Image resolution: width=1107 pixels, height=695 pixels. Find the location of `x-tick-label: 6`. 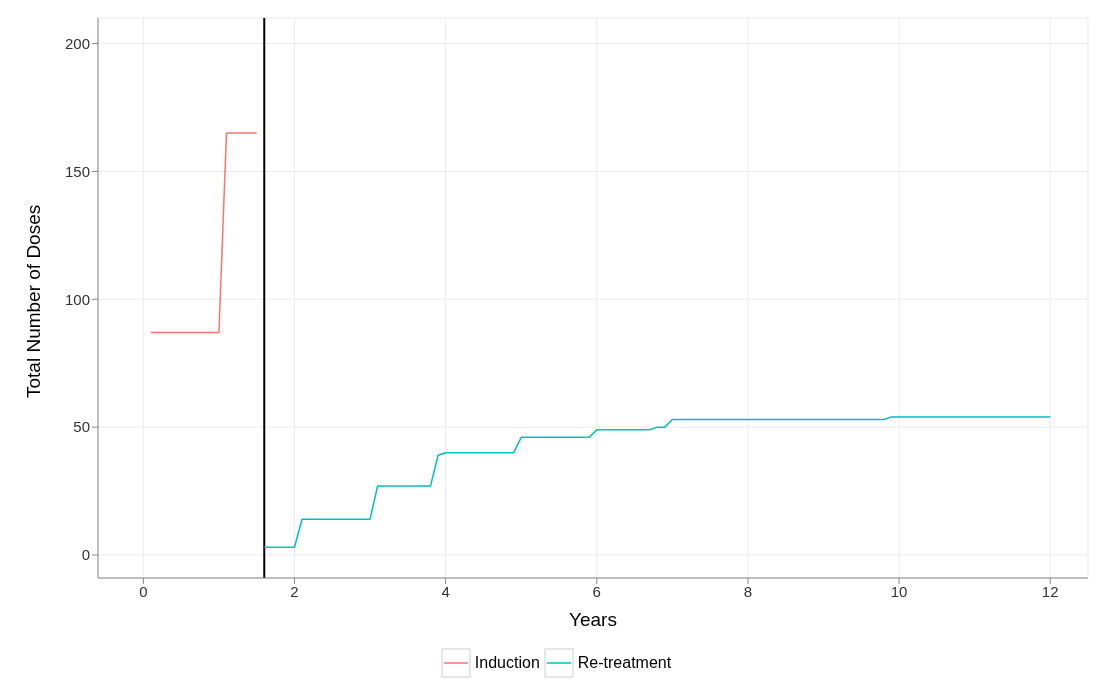

x-tick-label: 6 is located at coordinates (596, 591).